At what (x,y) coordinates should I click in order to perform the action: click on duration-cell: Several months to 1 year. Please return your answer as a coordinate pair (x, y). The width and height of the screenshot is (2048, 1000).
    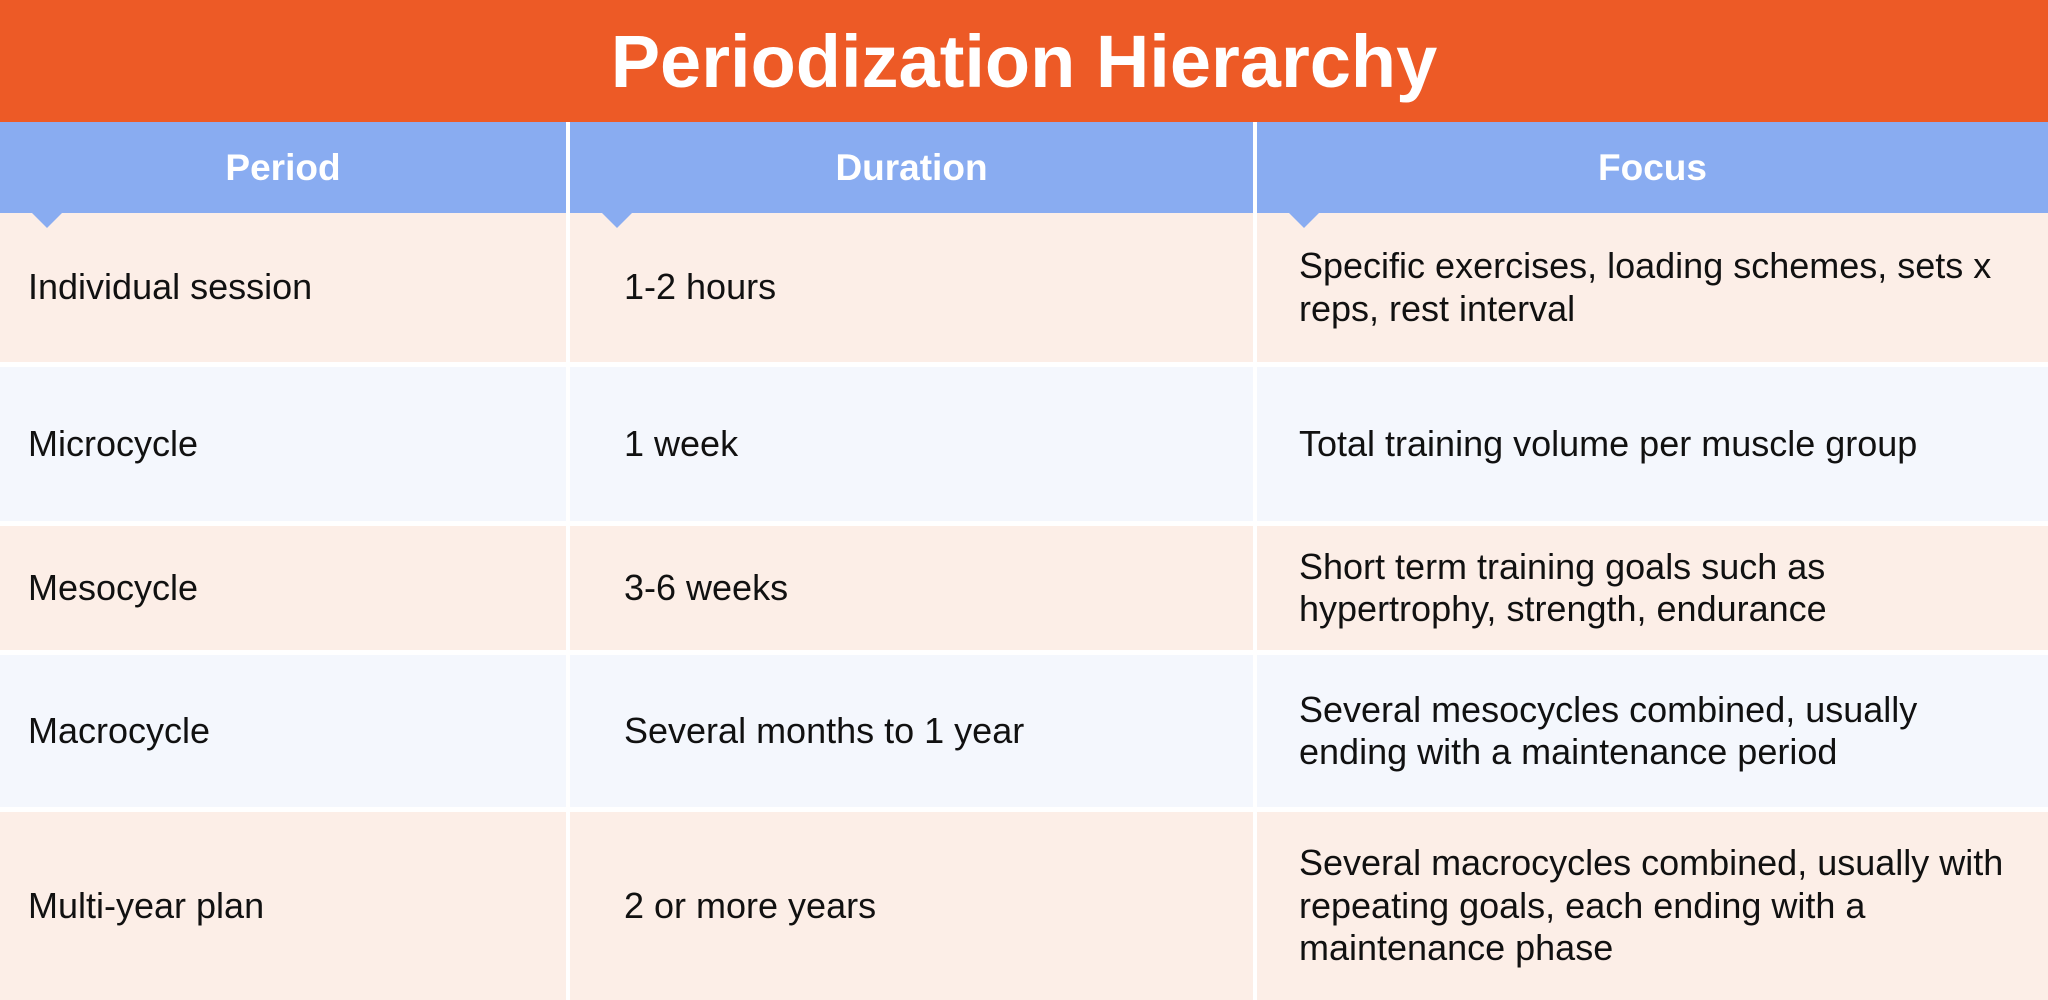
    Looking at the image, I should click on (911, 728).